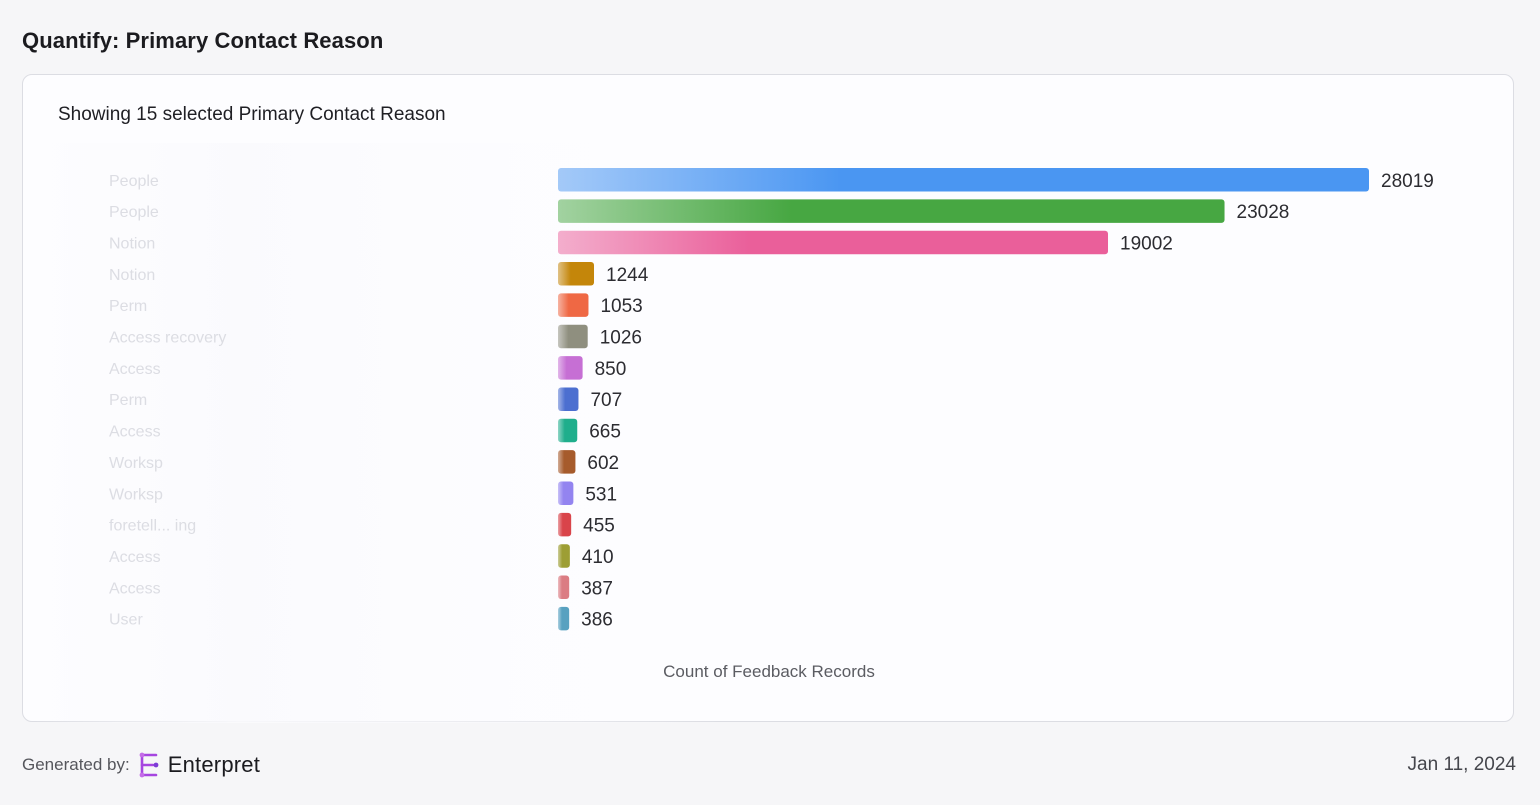  I want to click on value-label-6: 1026, so click(621, 338).